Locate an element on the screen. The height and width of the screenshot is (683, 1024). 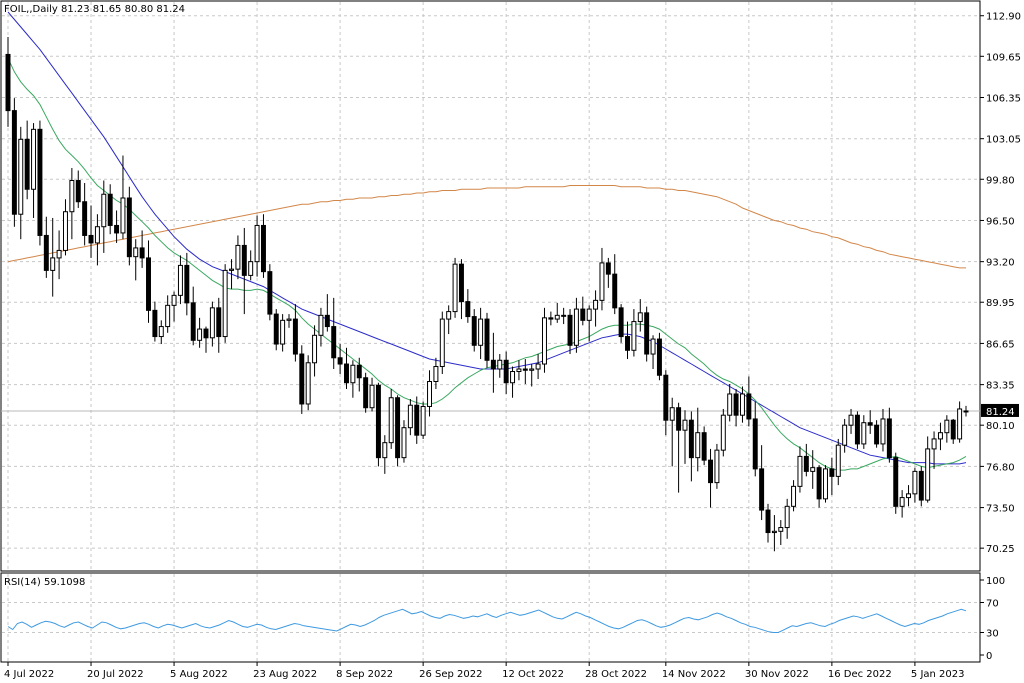
time-tick-label: 8 Sep 2022 is located at coordinates (364, 674).